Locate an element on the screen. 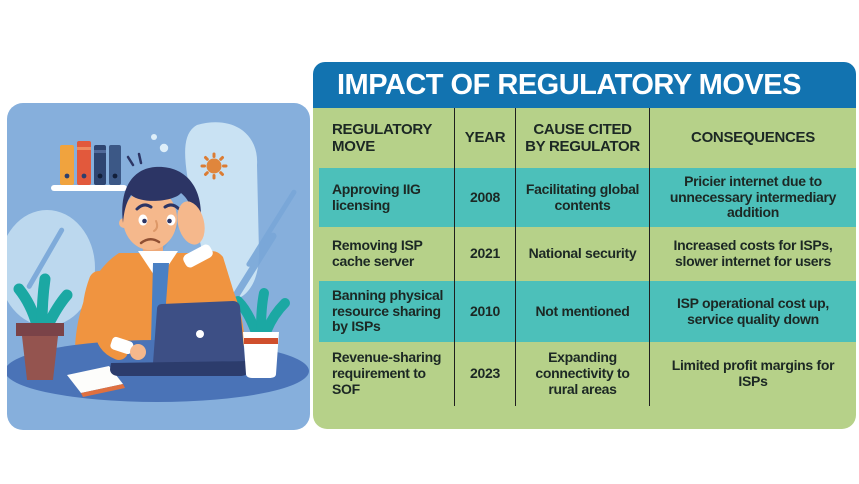 The height and width of the screenshot is (484, 859). cell-cause: Not mentioned is located at coordinates (583, 311).